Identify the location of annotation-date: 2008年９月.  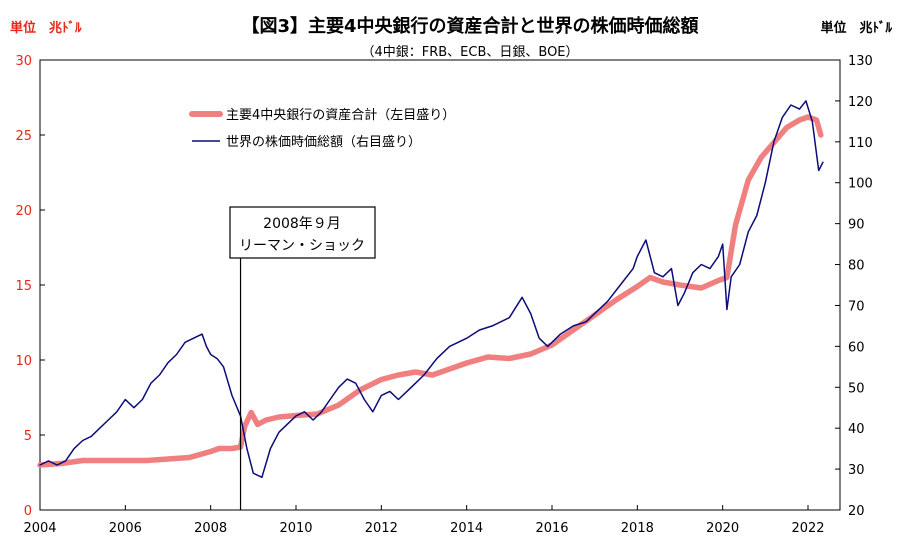
(302, 224).